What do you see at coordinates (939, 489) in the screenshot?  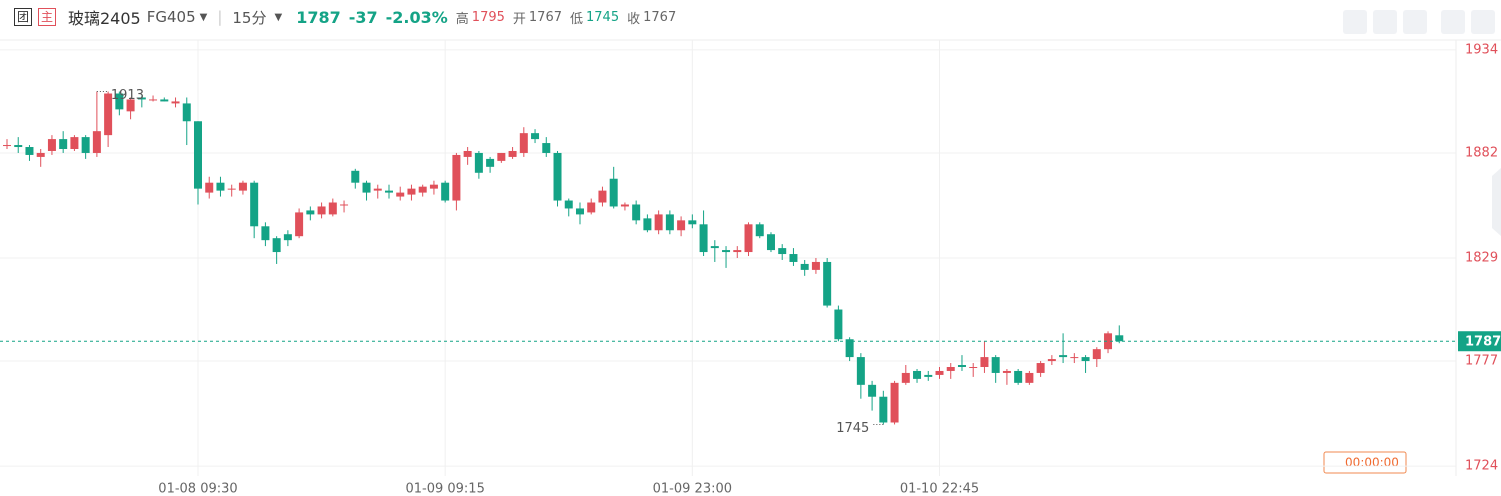 I see `x-tick-label: 01-10 22:45` at bounding box center [939, 489].